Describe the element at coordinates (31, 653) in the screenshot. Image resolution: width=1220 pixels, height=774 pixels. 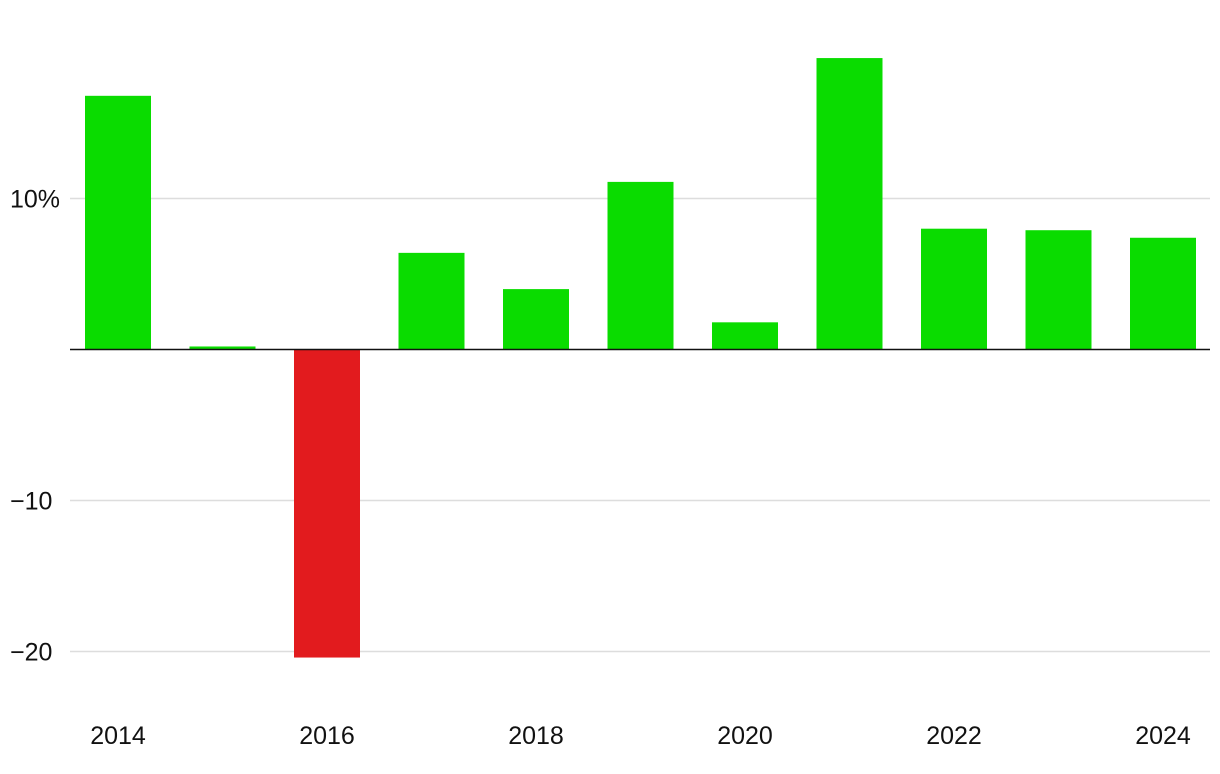
I see `y-tick-label: −20` at that location.